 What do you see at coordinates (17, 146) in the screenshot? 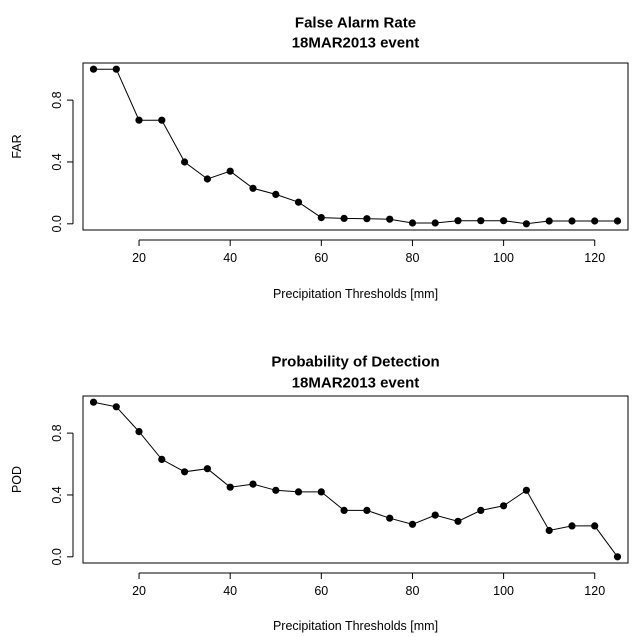
I see `y-axis-label: FAR` at bounding box center [17, 146].